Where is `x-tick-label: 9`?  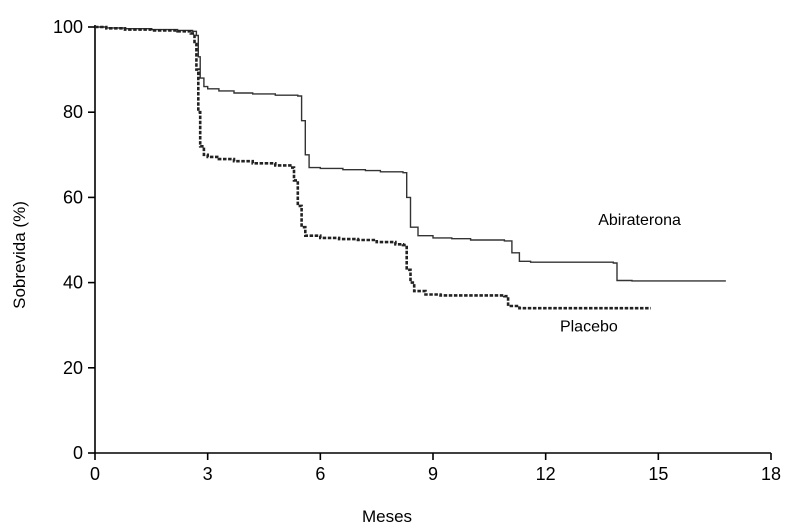
x-tick-label: 9 is located at coordinates (433, 474).